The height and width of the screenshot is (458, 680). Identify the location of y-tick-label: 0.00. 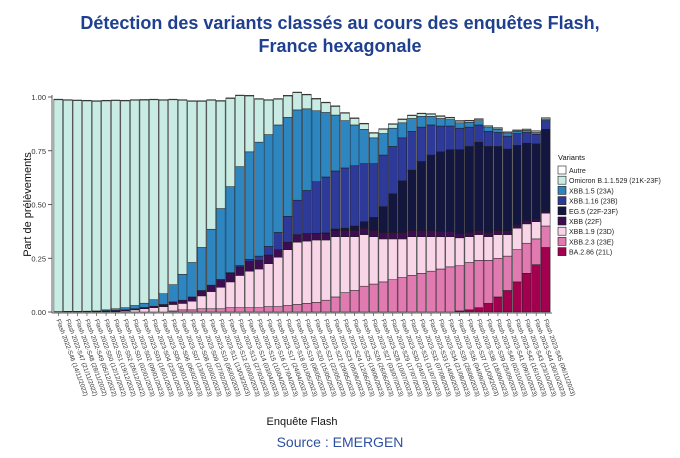
(38, 312).